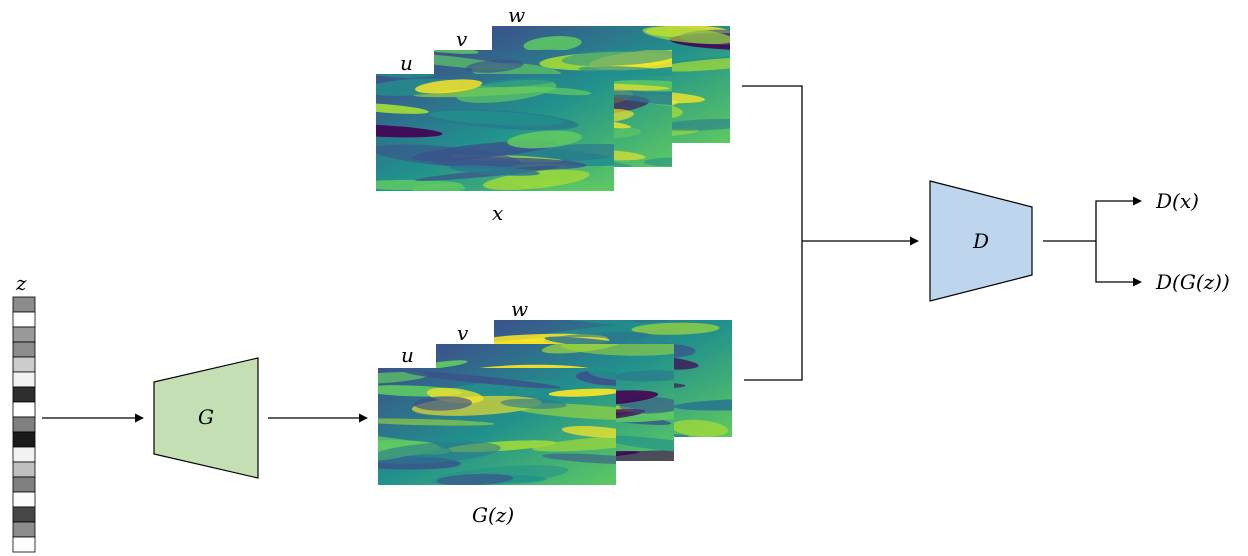 This screenshot has height=556, width=1248. I want to click on generated-caption: G(z), so click(493, 515).